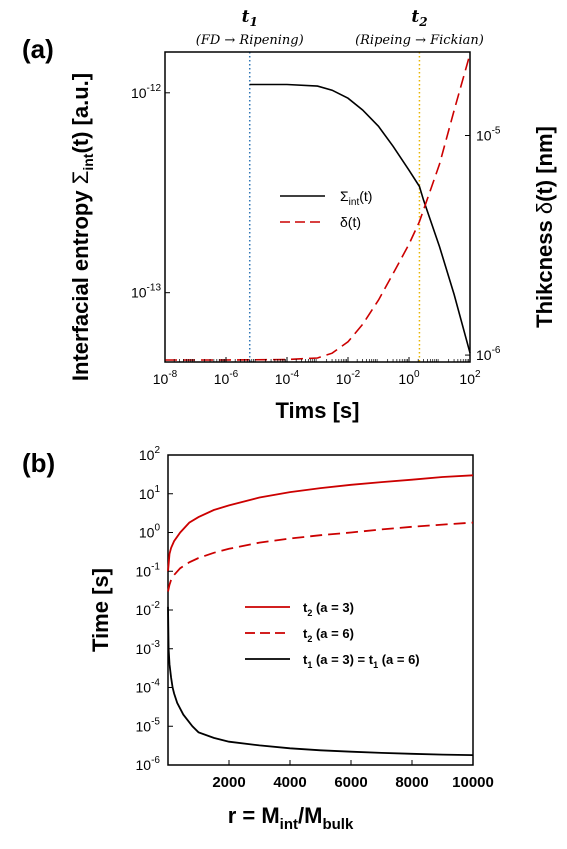 The width and height of the screenshot is (567, 849). What do you see at coordinates (419, 40) in the screenshot?
I see `annotation-text-2: (Ripeing → Fickian)` at bounding box center [419, 40].